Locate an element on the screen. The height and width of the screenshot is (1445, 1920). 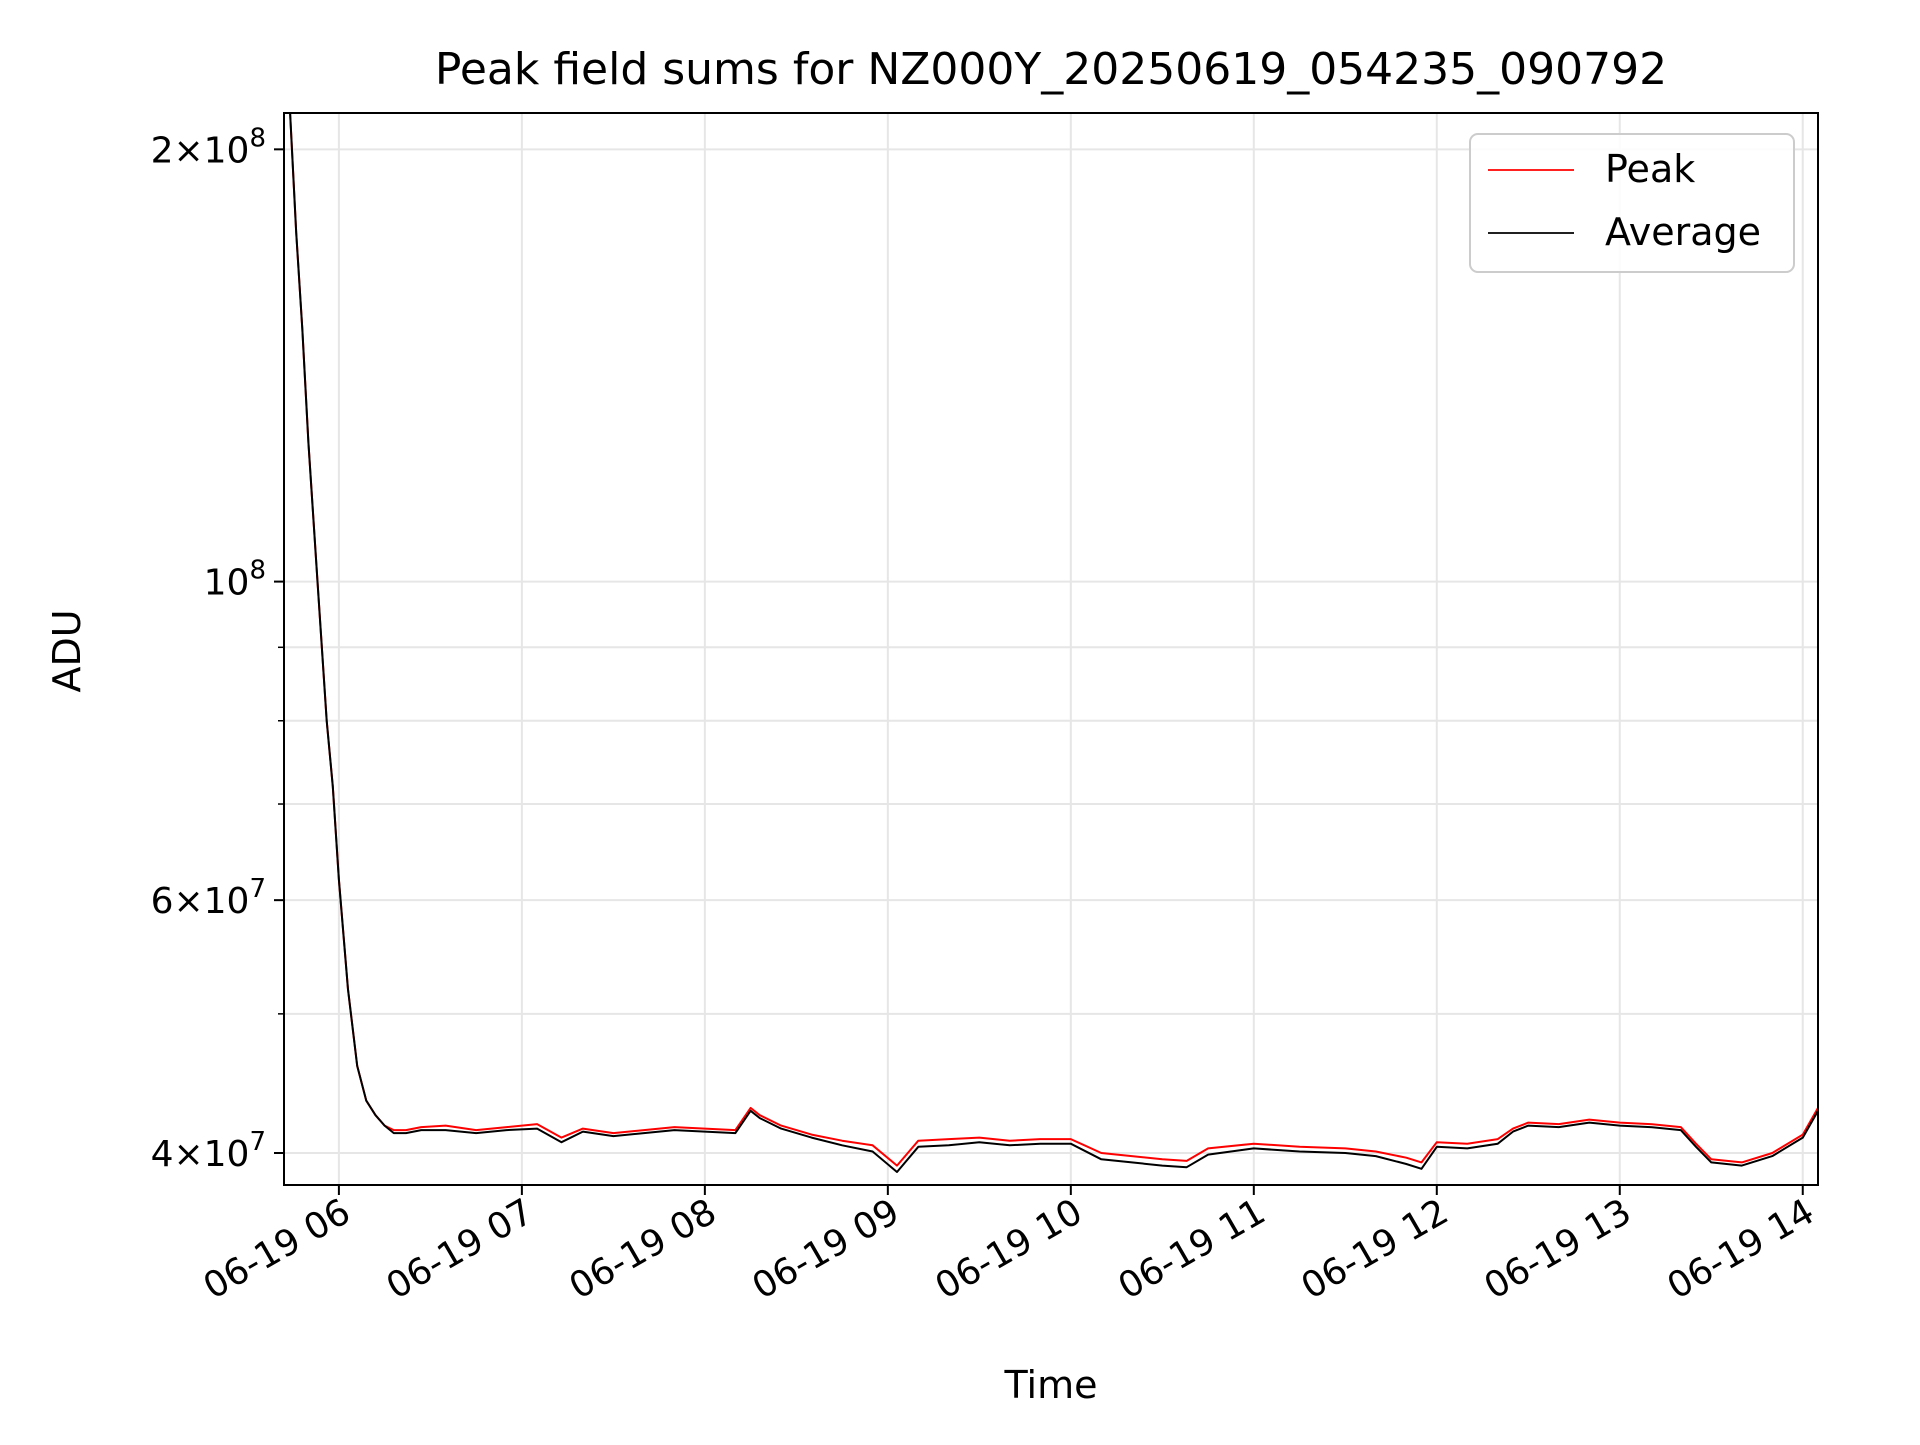
legend: Peak Average is located at coordinates (1632, 203).